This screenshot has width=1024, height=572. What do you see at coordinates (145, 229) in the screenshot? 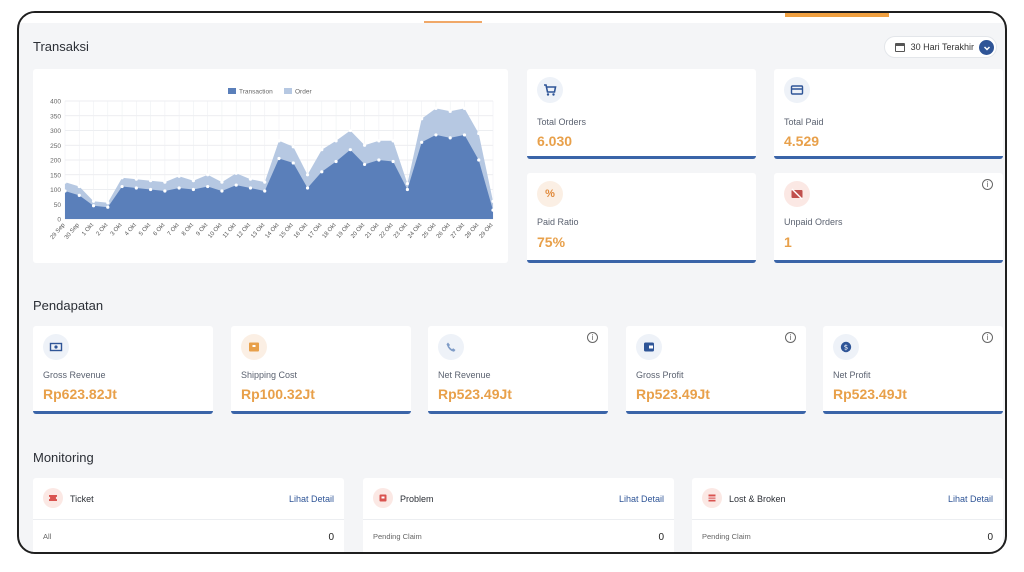
I see `x-tick-label: 5 Okt` at bounding box center [145, 229].